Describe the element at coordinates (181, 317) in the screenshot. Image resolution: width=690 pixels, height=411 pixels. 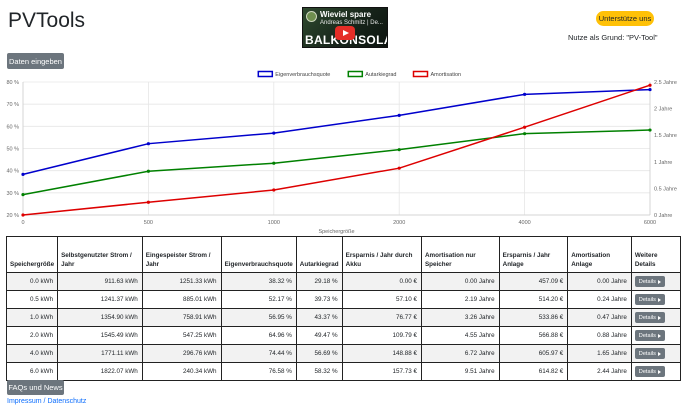
I see `table-cell: 758.91 kWh` at that location.